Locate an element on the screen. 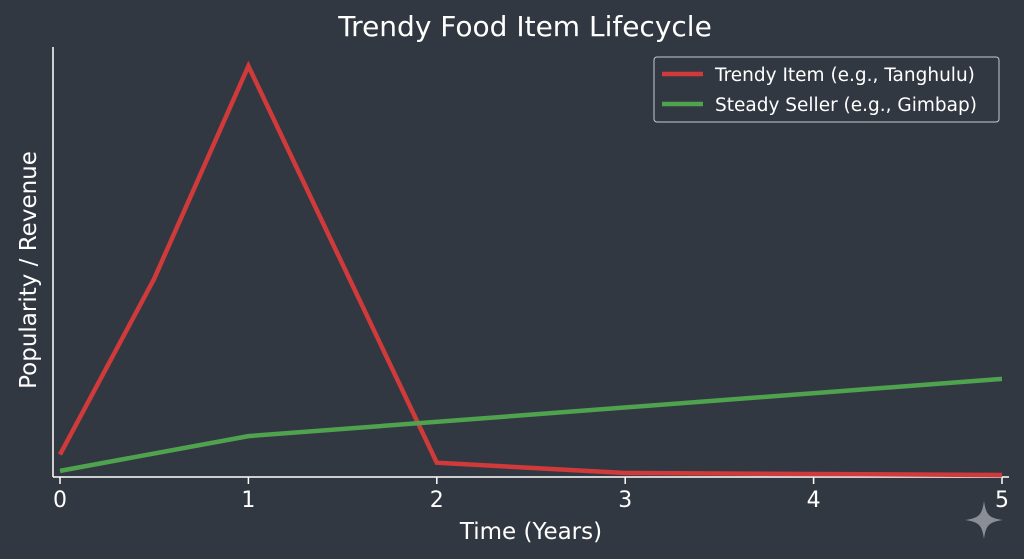  x-tick-label: 3 is located at coordinates (625, 500).